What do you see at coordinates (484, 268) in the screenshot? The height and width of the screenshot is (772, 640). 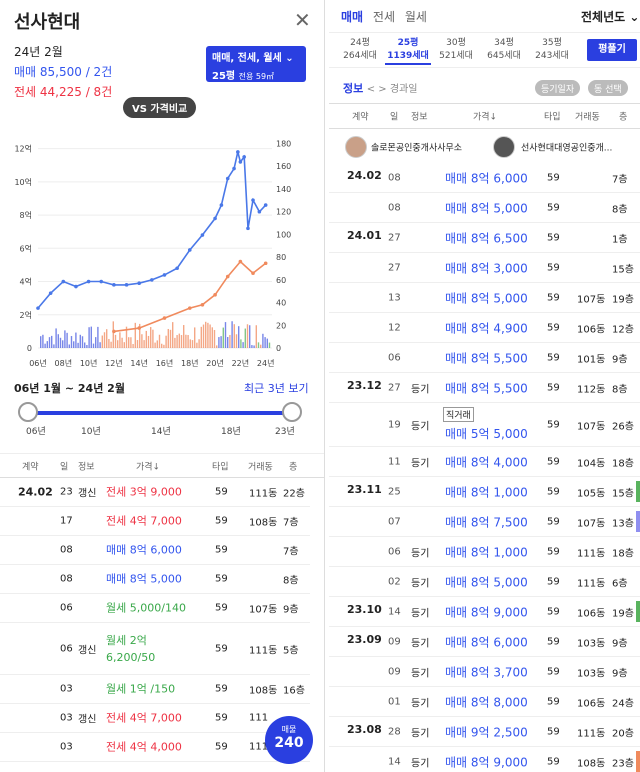 I see `table-row: 27 매매 8억 3,000 59 15층` at bounding box center [484, 268].